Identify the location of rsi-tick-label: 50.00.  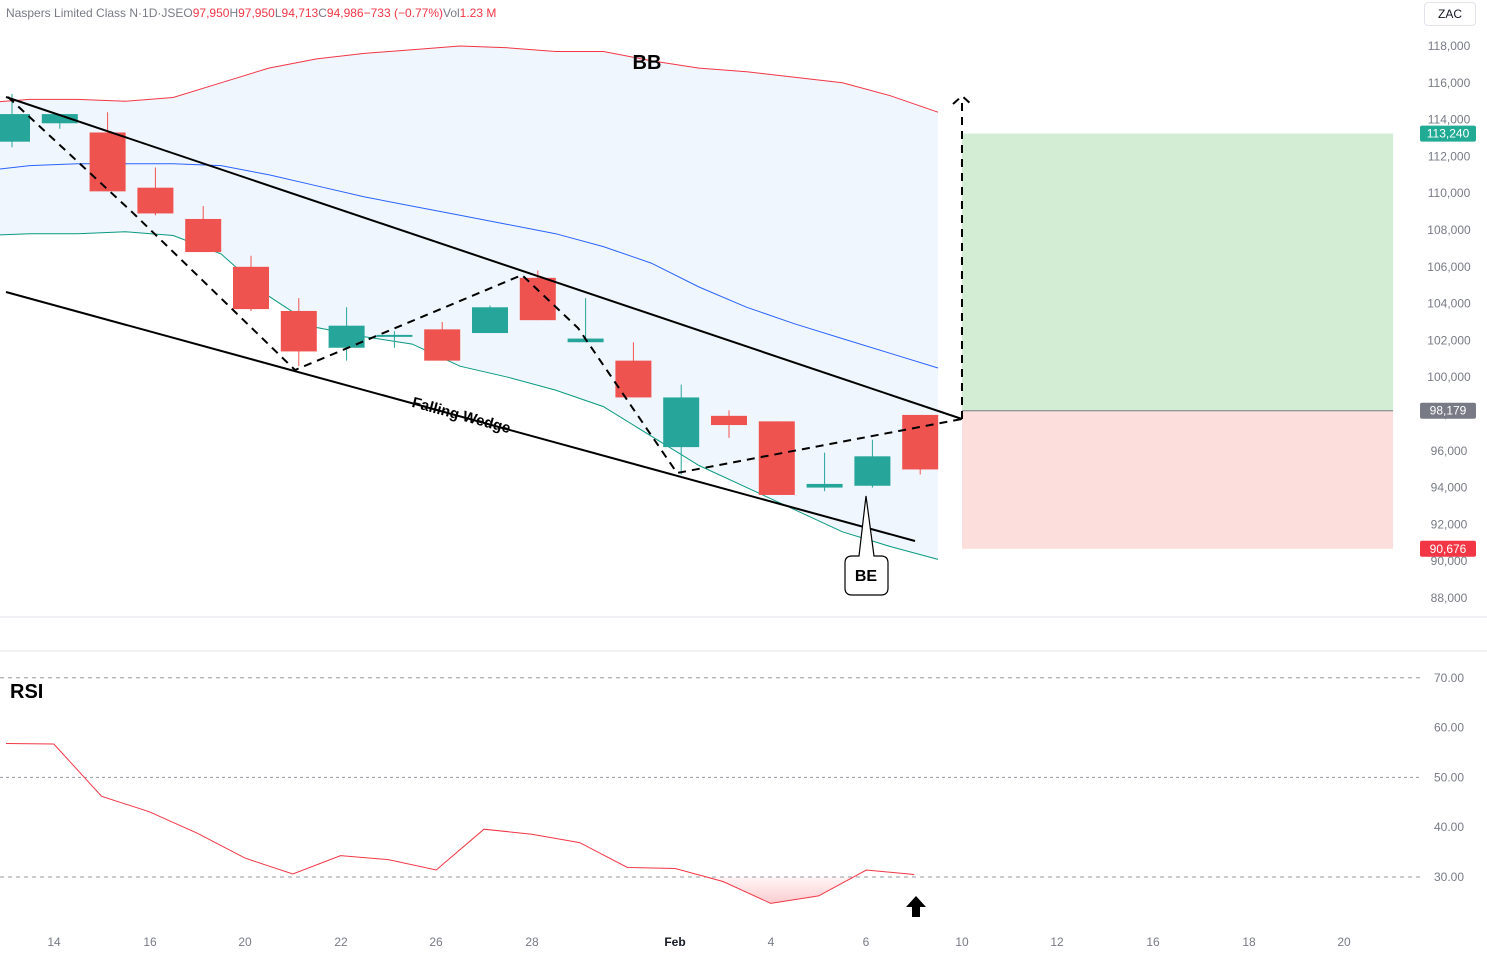
(1449, 777).